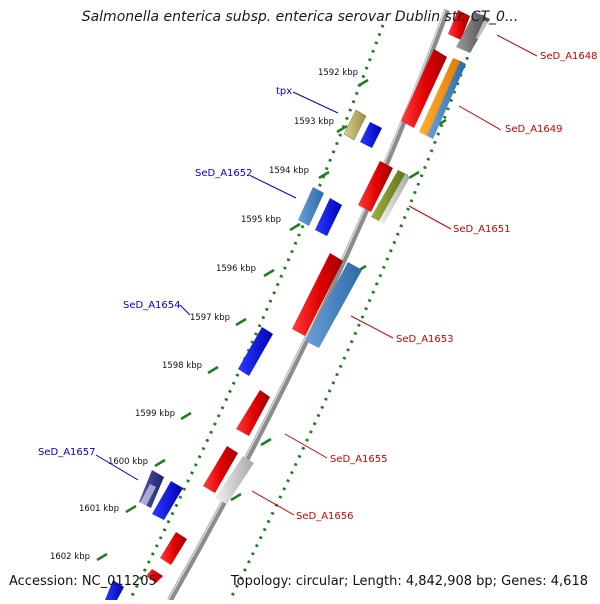 This screenshot has height=604, width=600. What do you see at coordinates (289, 171) in the screenshot?
I see `kbp-label-1594: 1594 kbp` at bounding box center [289, 171].